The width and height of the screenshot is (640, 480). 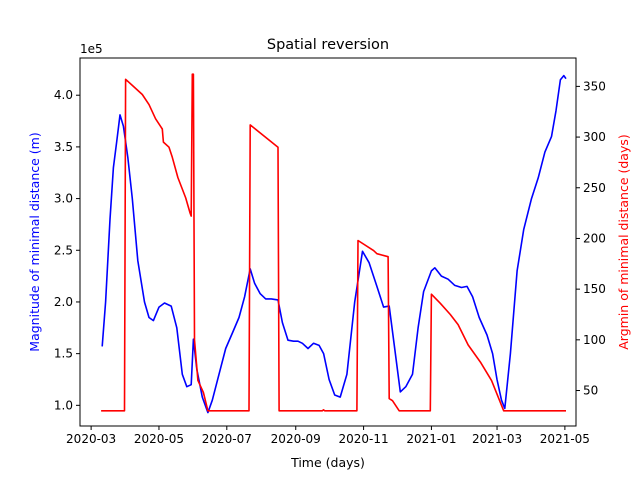 What do you see at coordinates (364, 439) in the screenshot?
I see `x-tick-label: 2020-11` at bounding box center [364, 439].